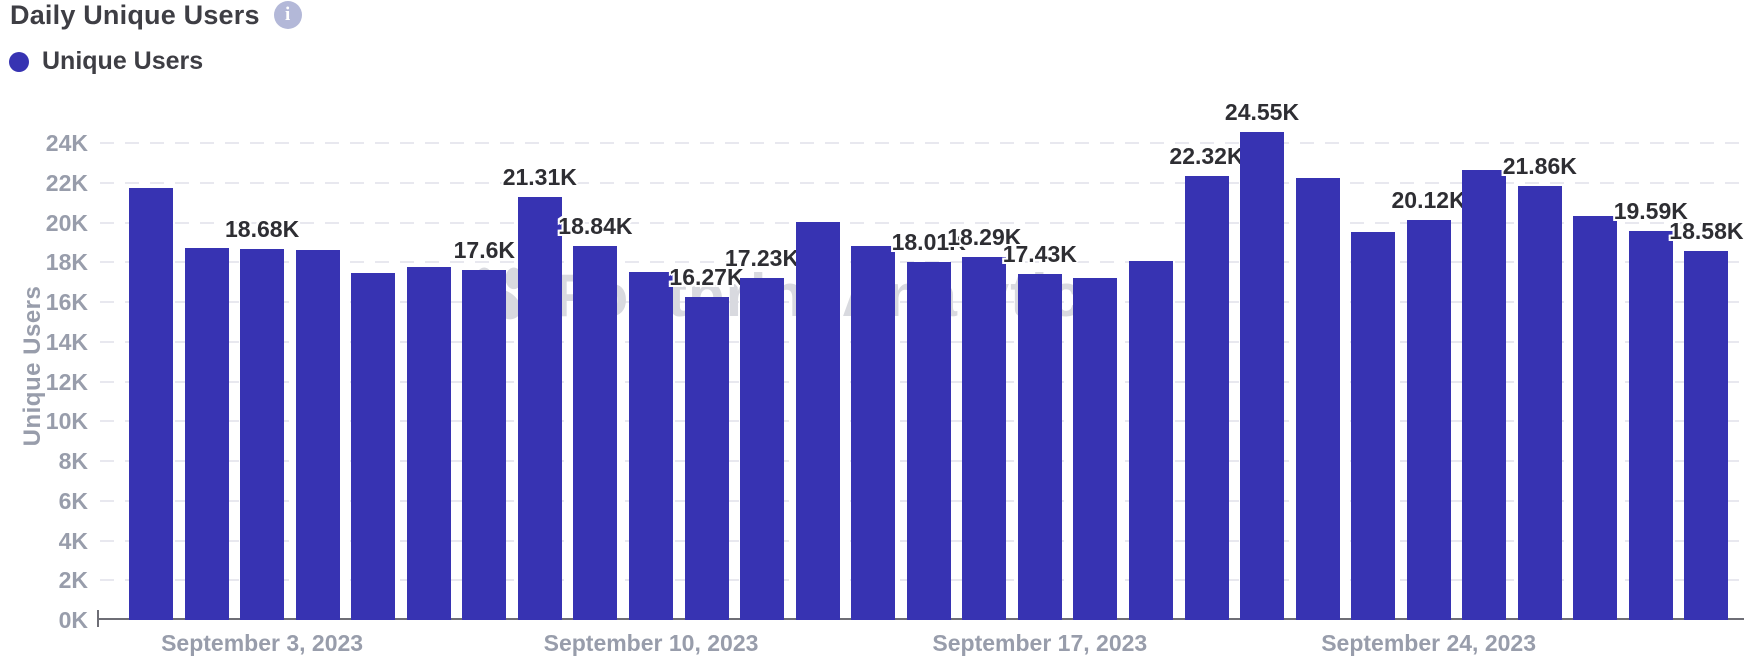 This screenshot has width=1744, height=662. What do you see at coordinates (484, 250) in the screenshot?
I see `bar-value-label: 17.6K` at bounding box center [484, 250].